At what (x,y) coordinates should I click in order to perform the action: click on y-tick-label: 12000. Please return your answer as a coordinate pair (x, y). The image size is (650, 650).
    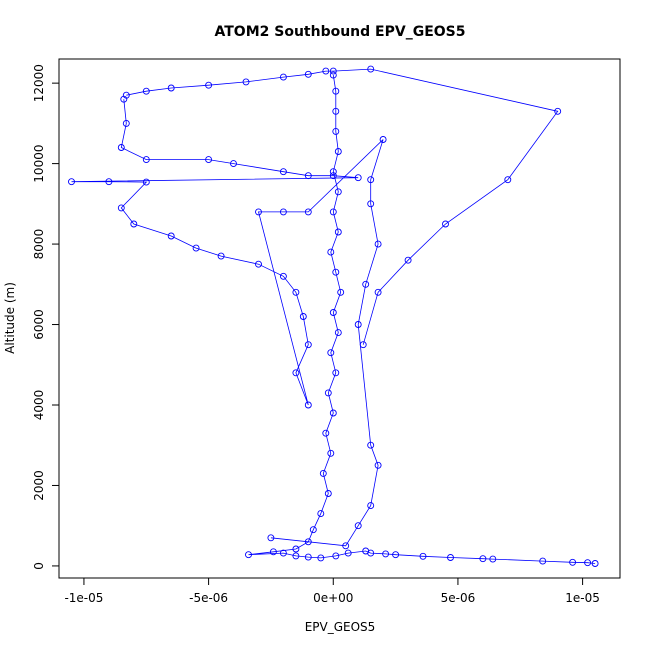
    Looking at the image, I should click on (39, 83).